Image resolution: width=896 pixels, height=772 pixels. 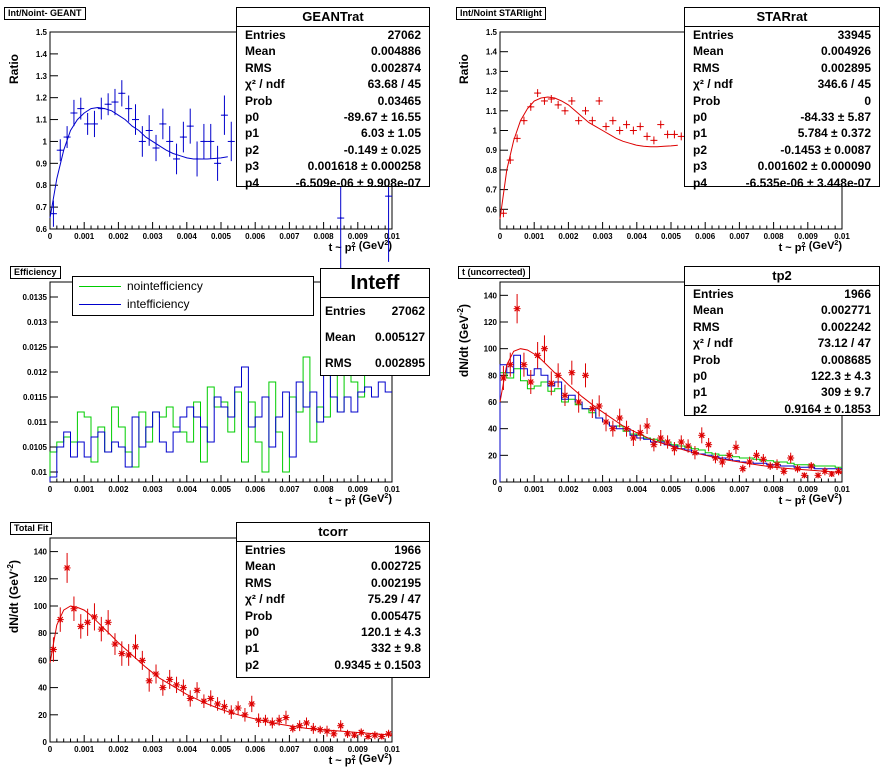 I want to click on y-axis-label: Ratio, so click(x=14, y=69).